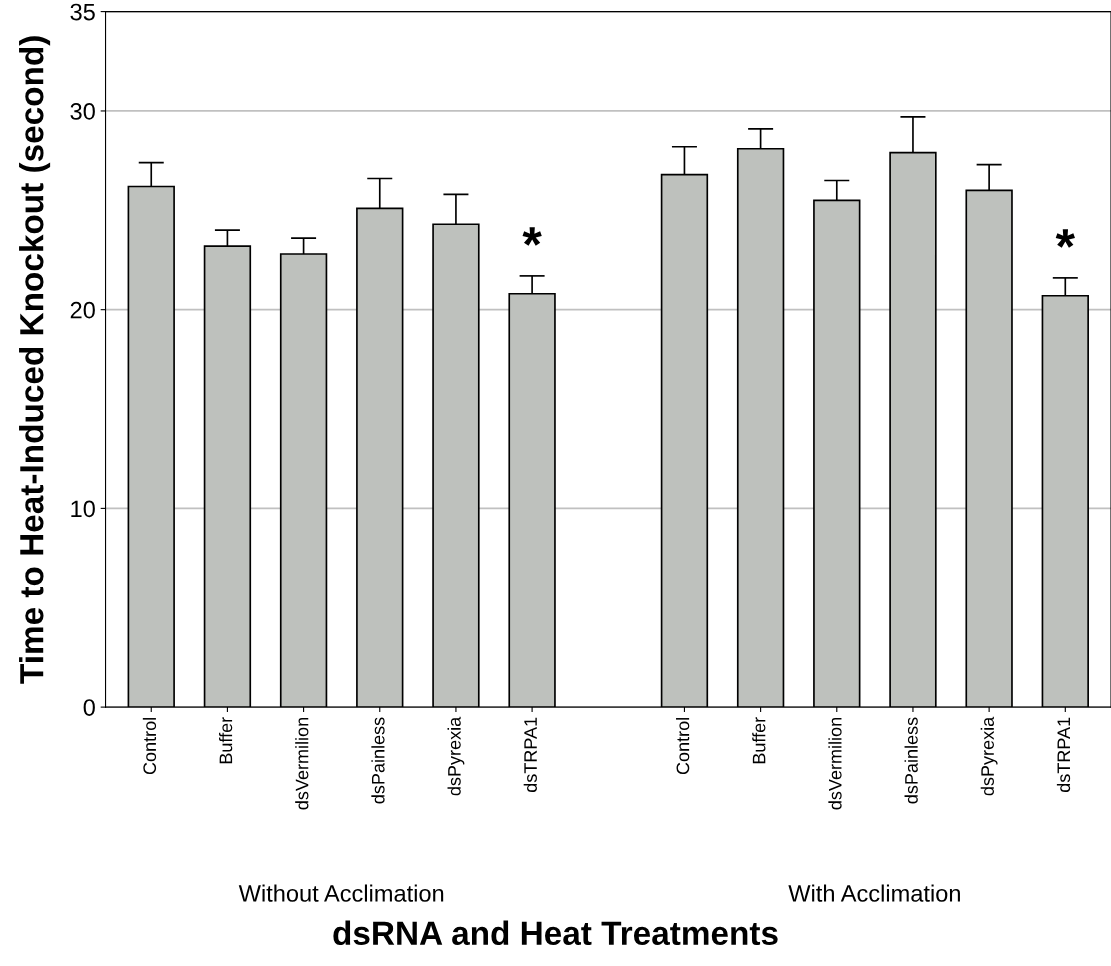  I want to click on text: Without Acclimation, so click(341, 893).